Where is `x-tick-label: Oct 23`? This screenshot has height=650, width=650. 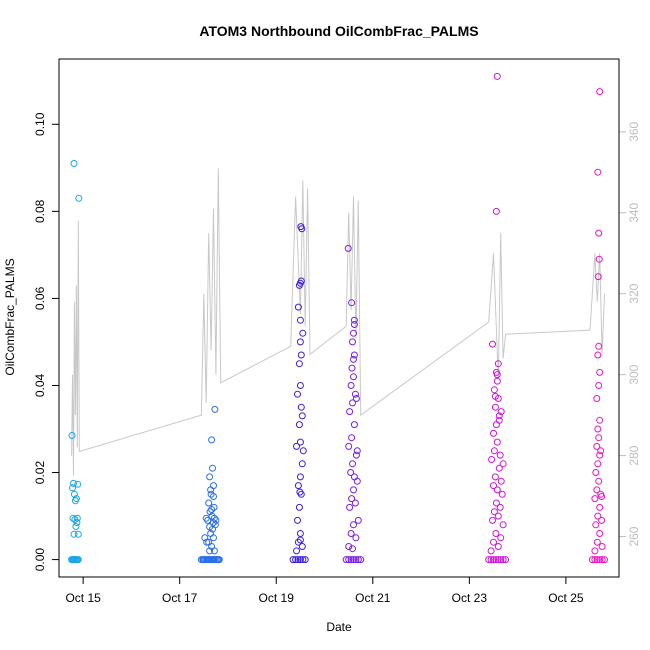
x-tick-label: Oct 23 is located at coordinates (470, 598).